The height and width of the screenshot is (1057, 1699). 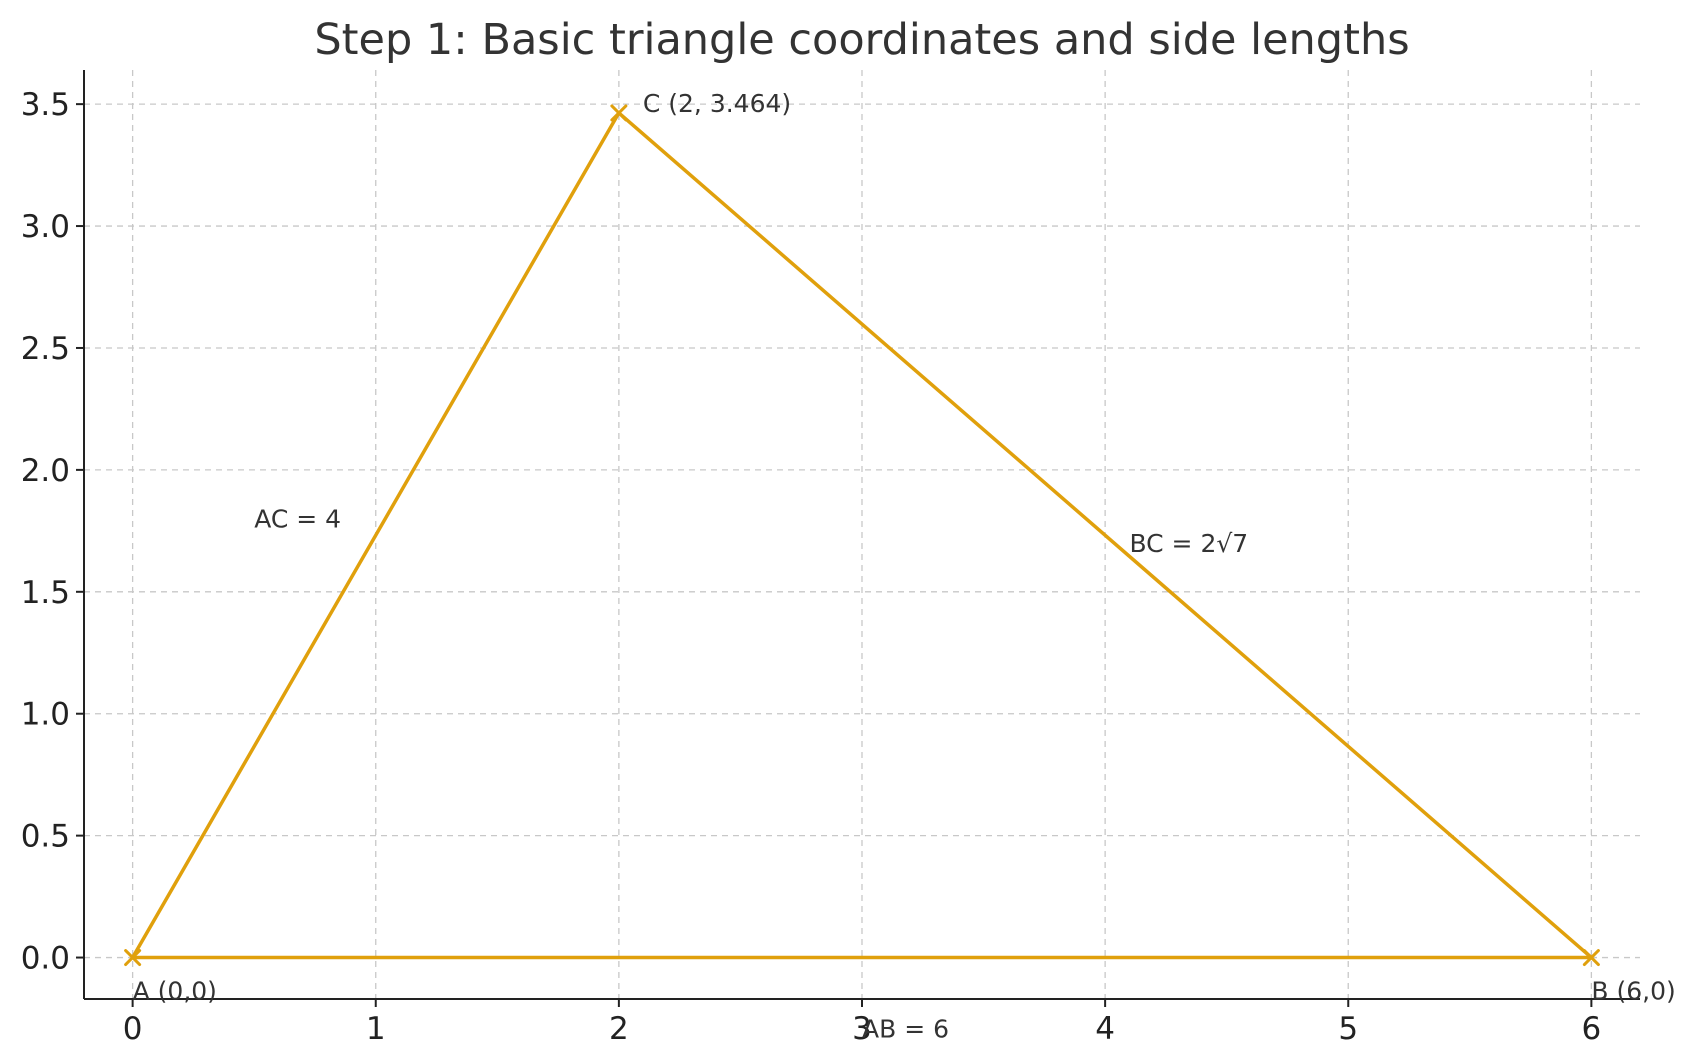 What do you see at coordinates (45, 715) in the screenshot?
I see `y-tick-label: 1.0` at bounding box center [45, 715].